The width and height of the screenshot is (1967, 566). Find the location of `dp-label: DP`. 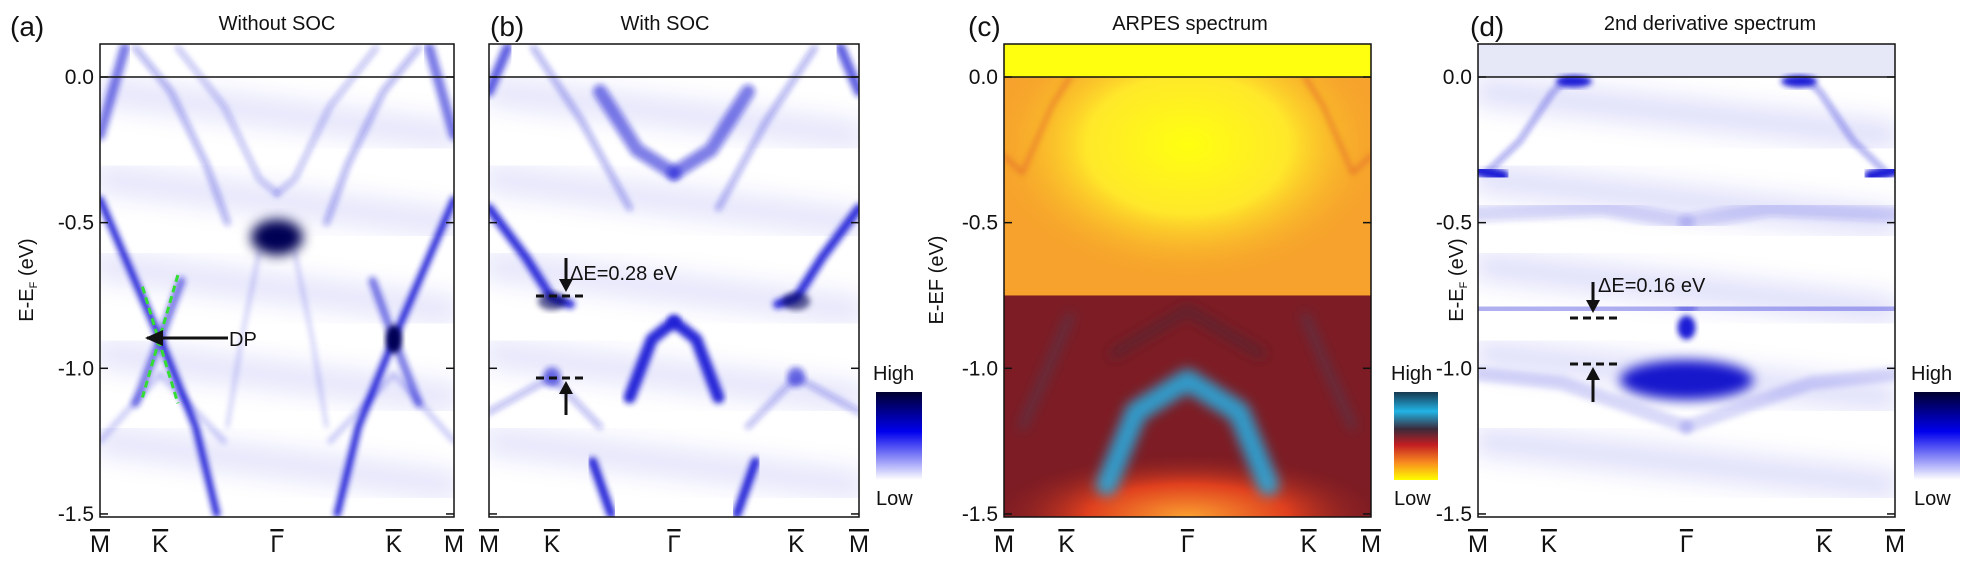

dp-label: DP is located at coordinates (243, 340).